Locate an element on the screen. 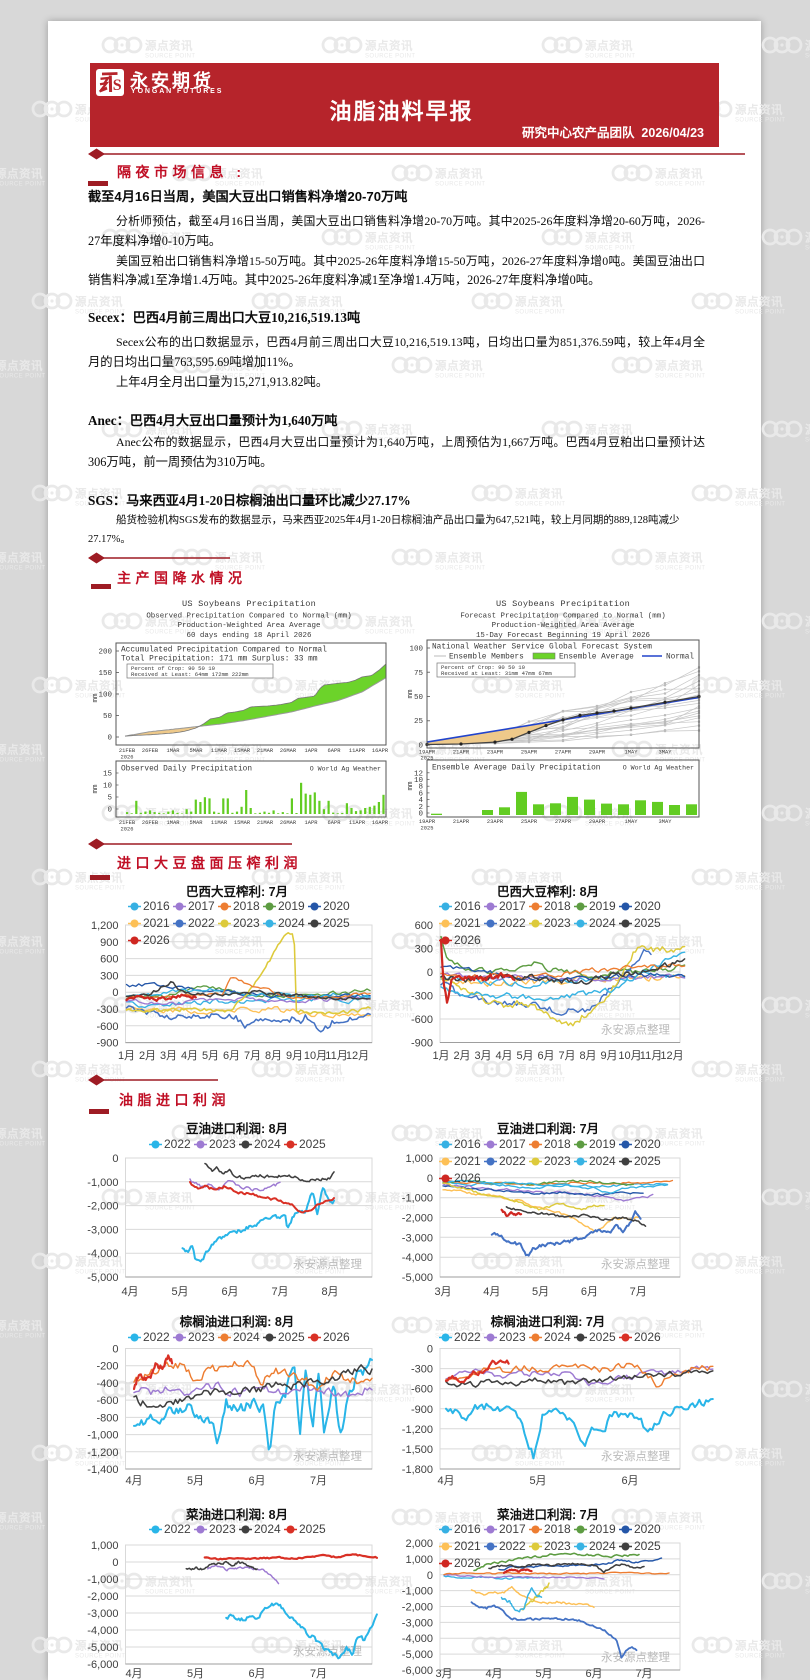  svg-text:Received at Least: 31mm 47: Received at Least: 31mm 47mm 67mm is located at coordinates (496, 673).